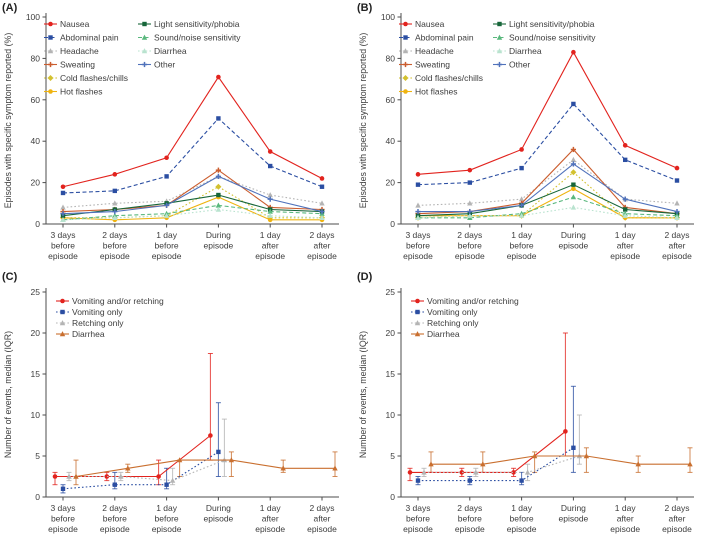  Describe the element at coordinates (365, 277) in the screenshot. I see `panel-d-label: (D)` at that location.